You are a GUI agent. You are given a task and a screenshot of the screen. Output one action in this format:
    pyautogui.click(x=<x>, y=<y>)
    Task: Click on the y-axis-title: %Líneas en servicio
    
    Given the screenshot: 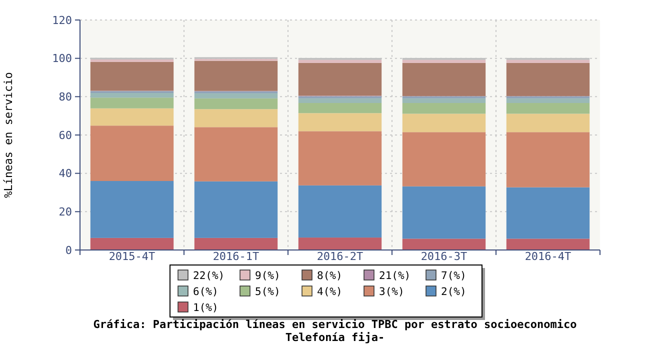 What is the action you would take?
    pyautogui.click(x=8, y=135)
    